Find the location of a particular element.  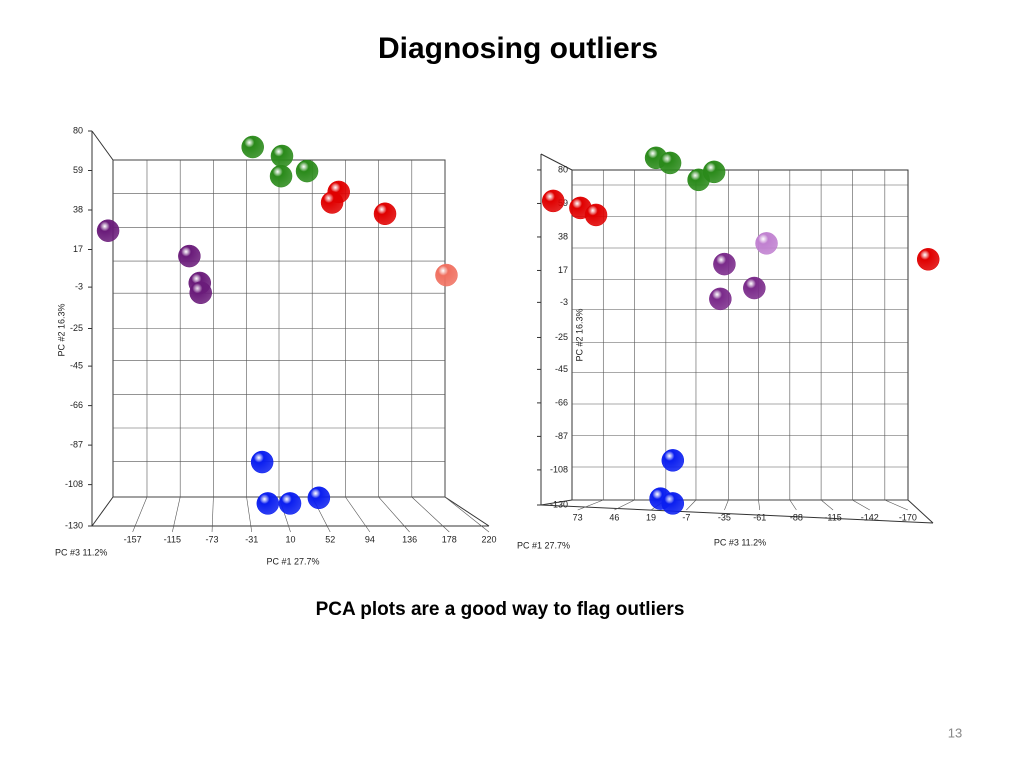

floor-edge is located at coordinates (737, 514).